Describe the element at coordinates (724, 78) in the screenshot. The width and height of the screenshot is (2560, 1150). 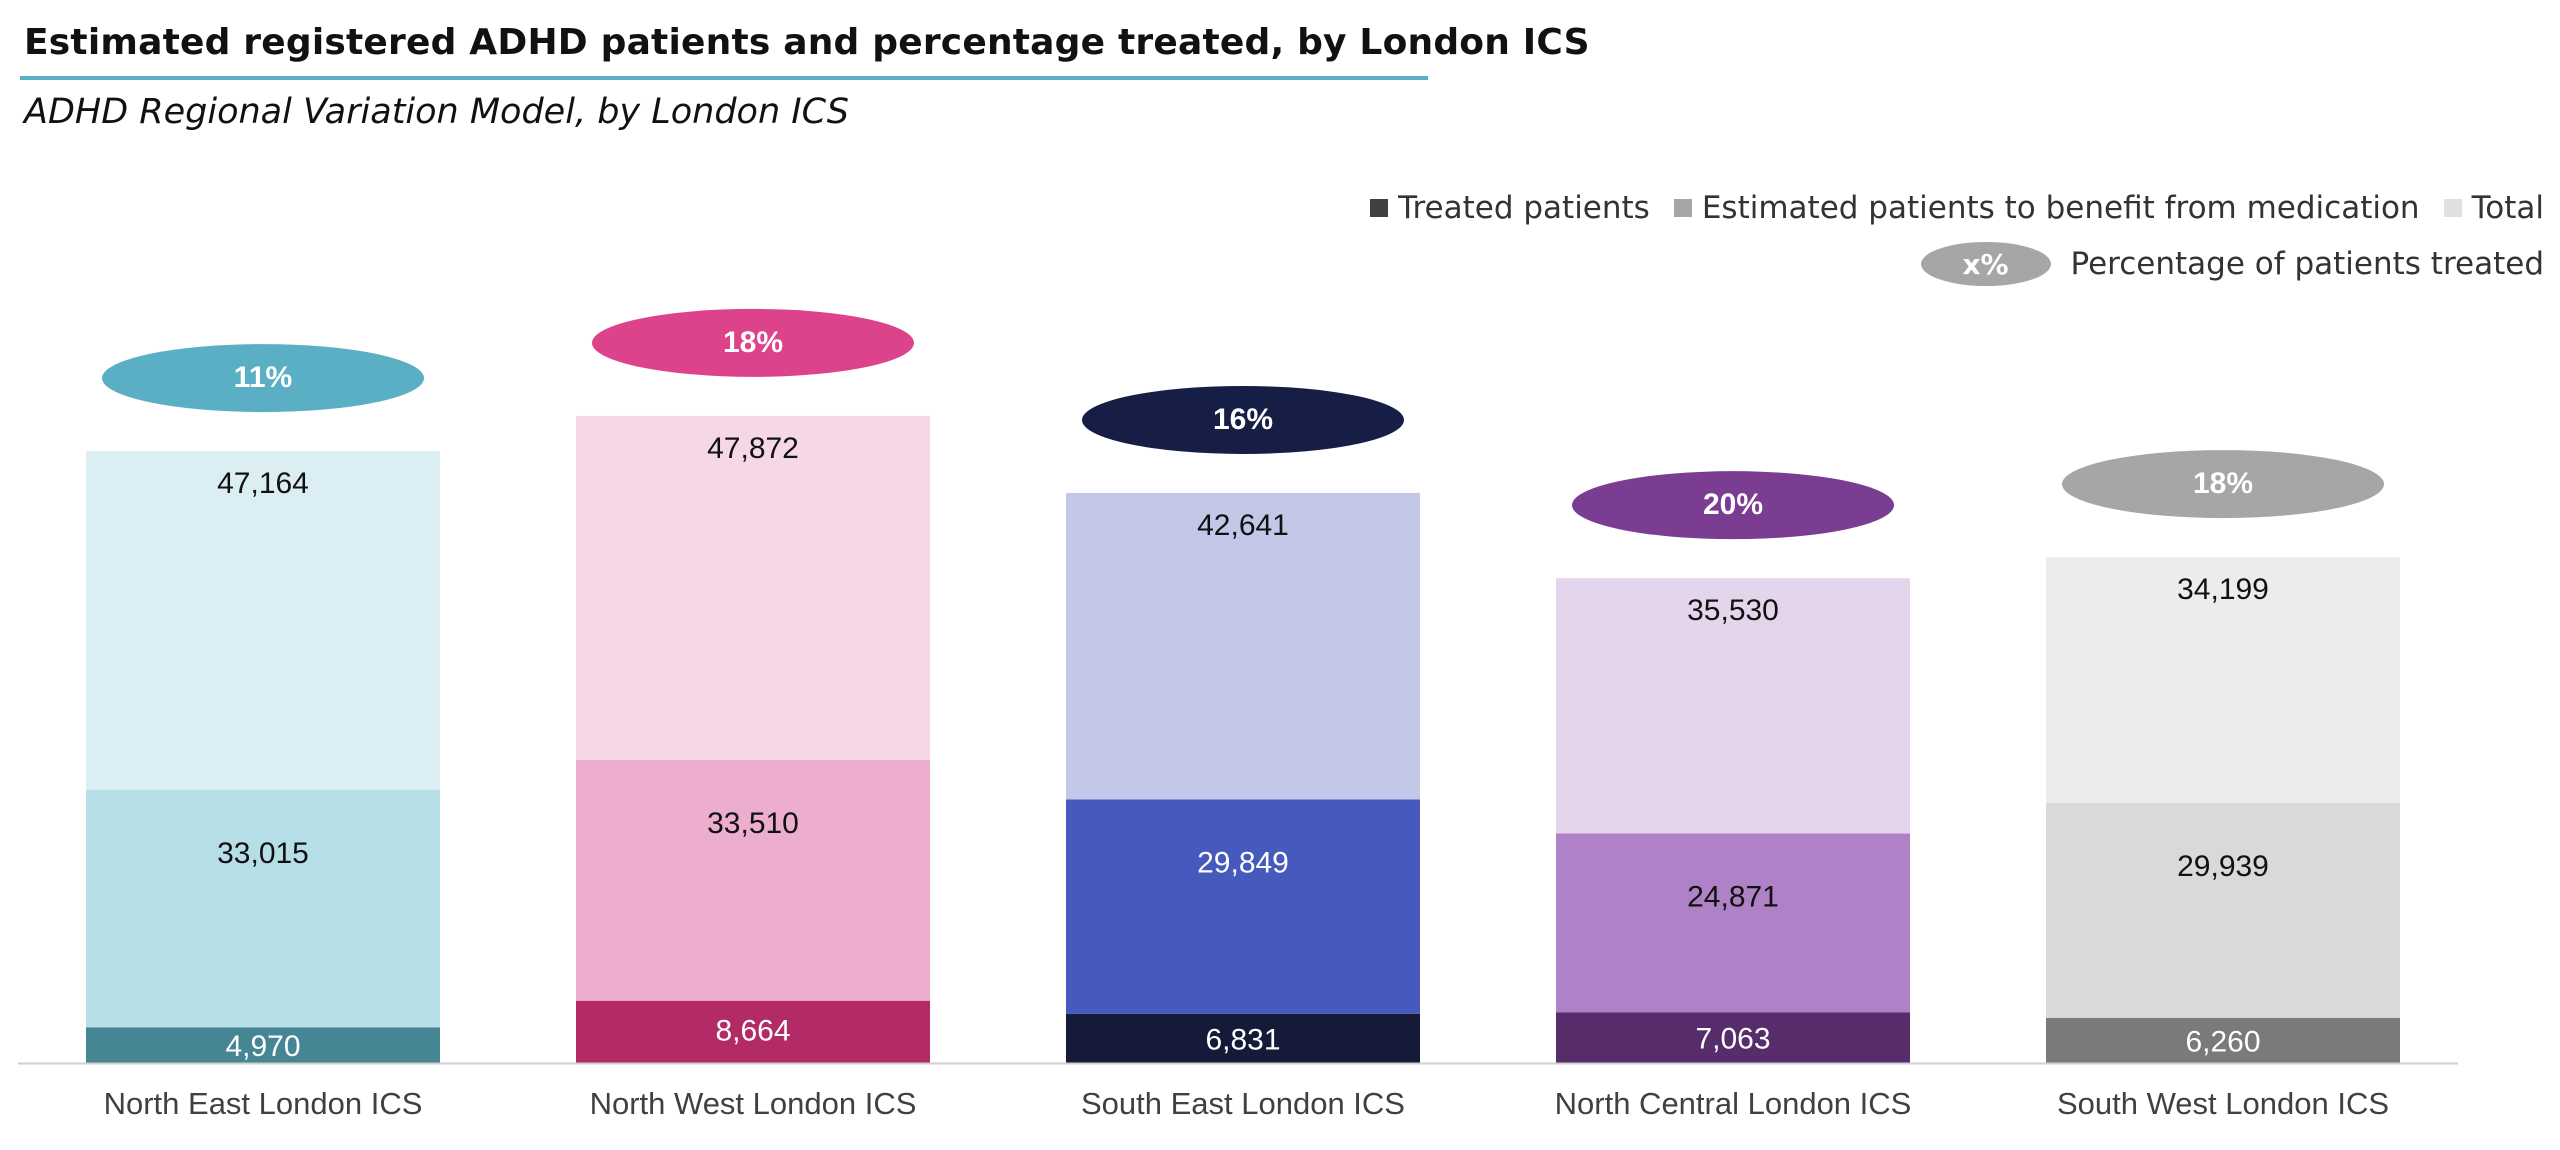
I see `title-underline` at that location.